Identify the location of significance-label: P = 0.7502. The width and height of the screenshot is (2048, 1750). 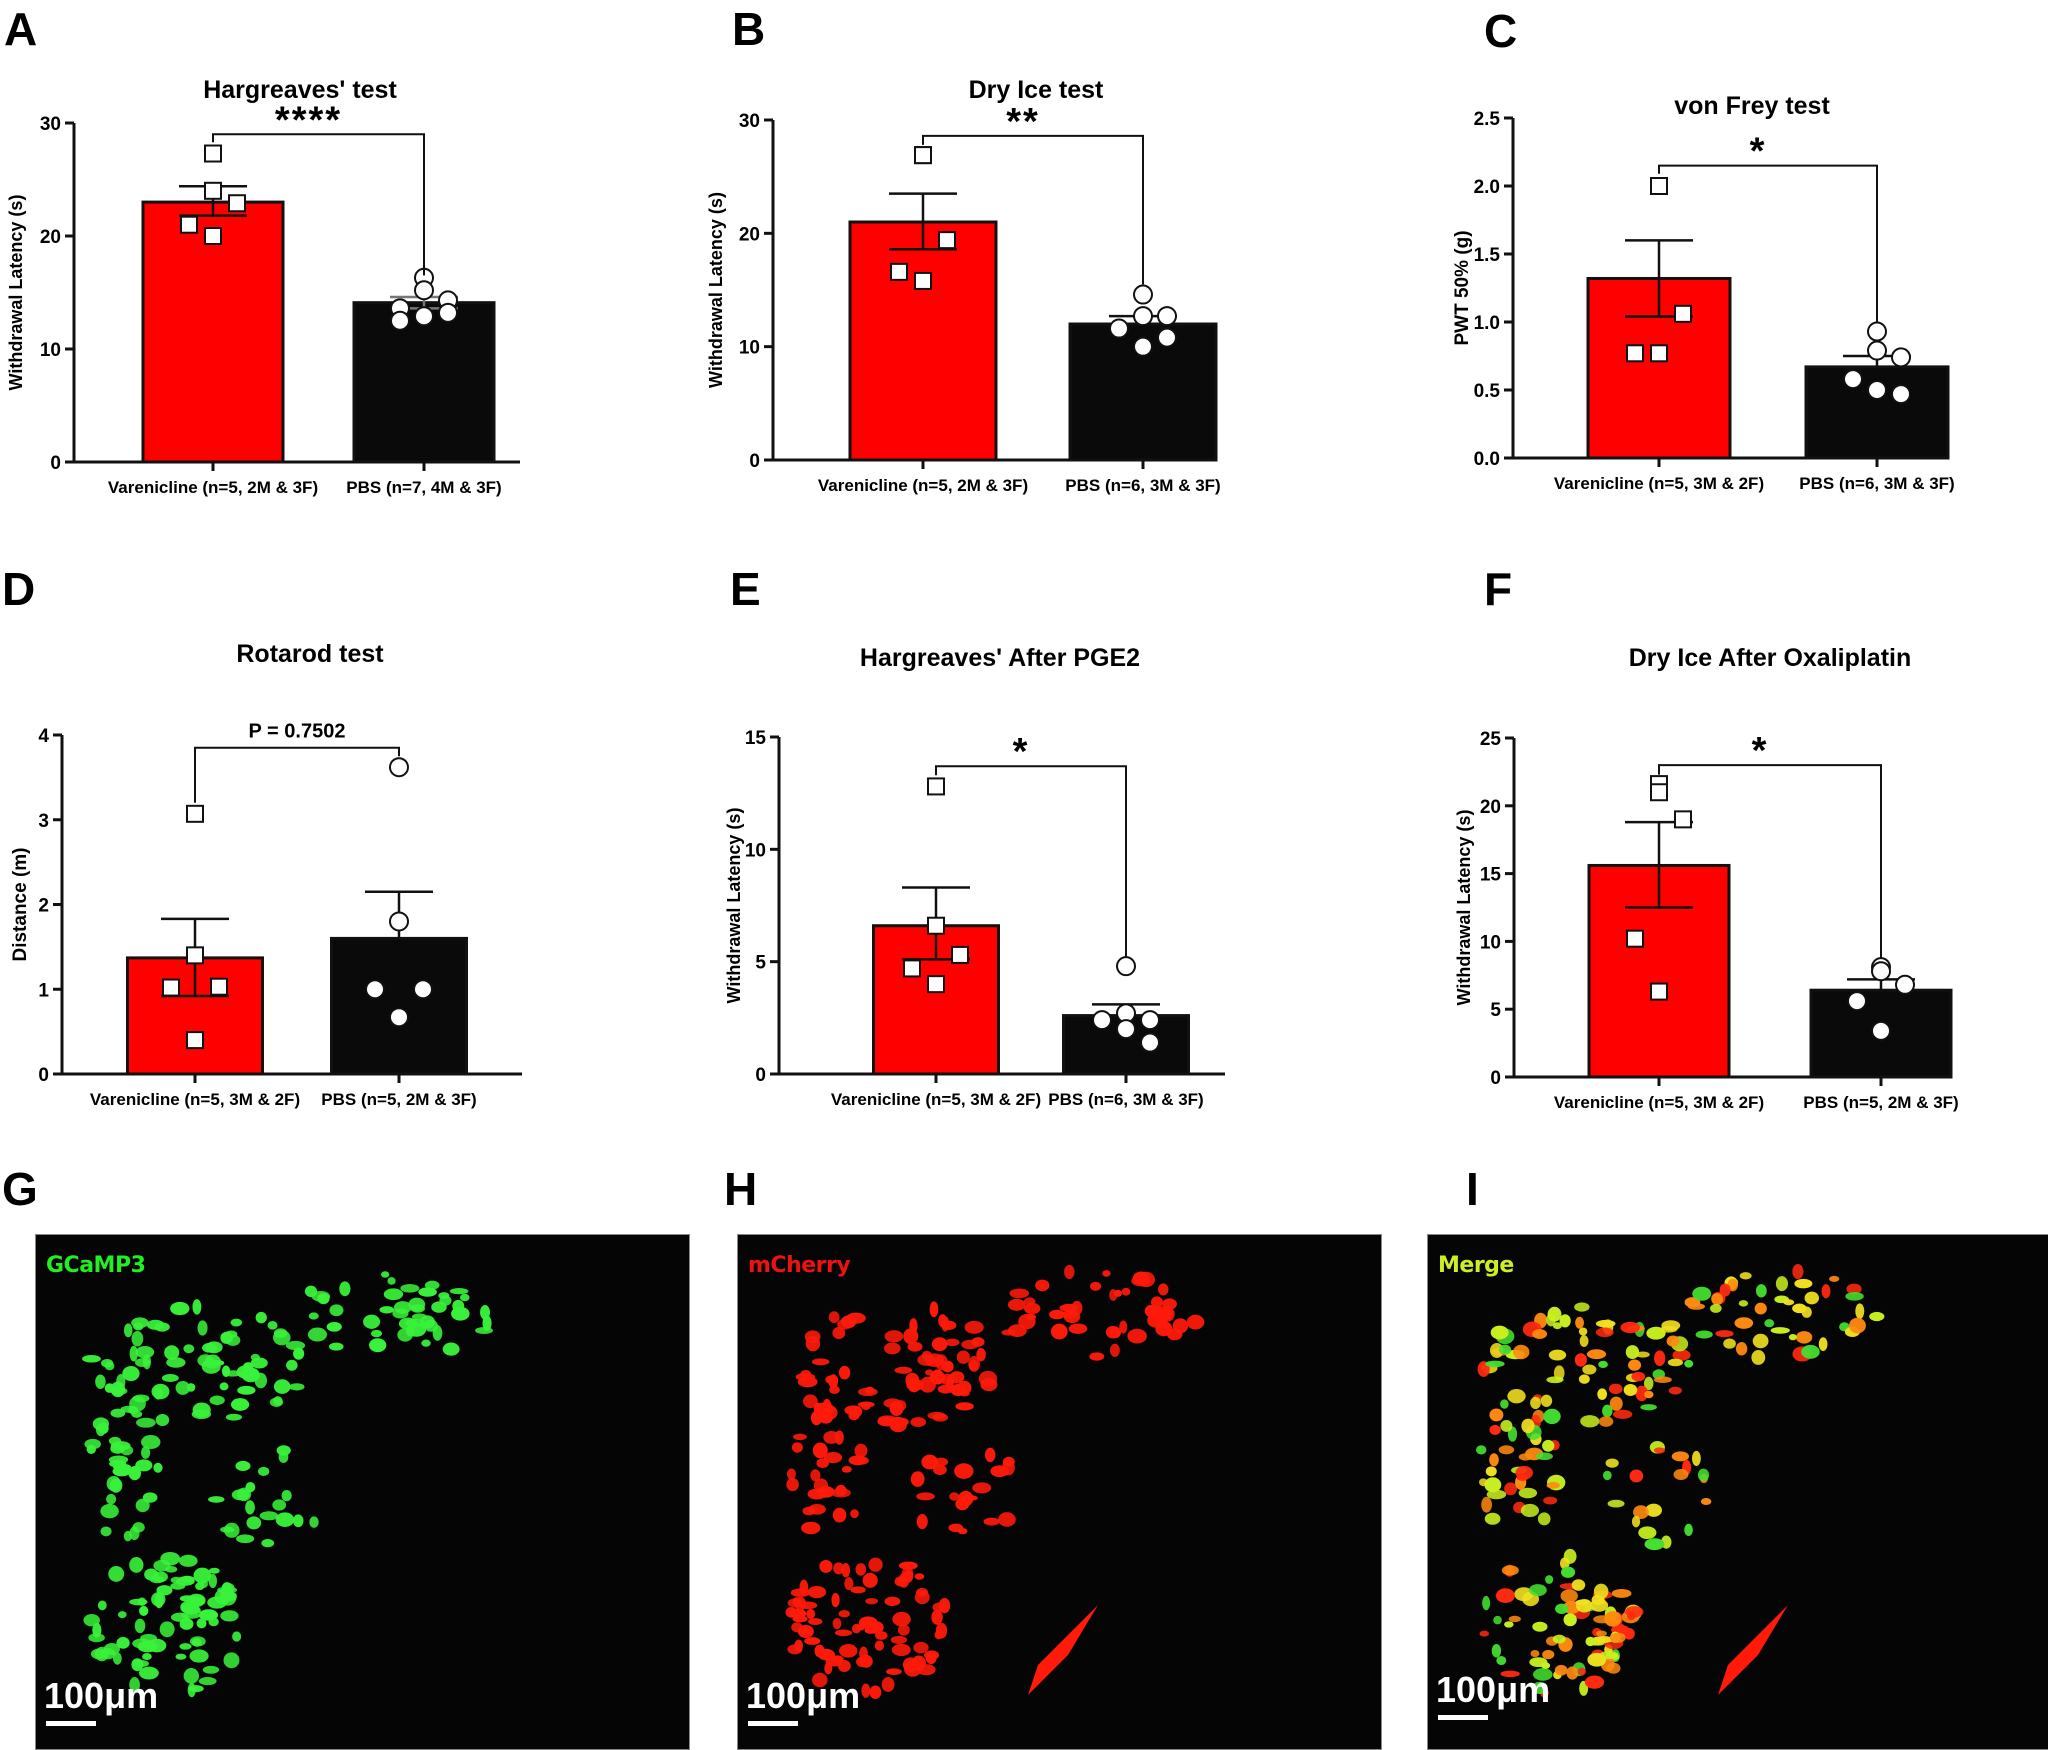
(297, 732).